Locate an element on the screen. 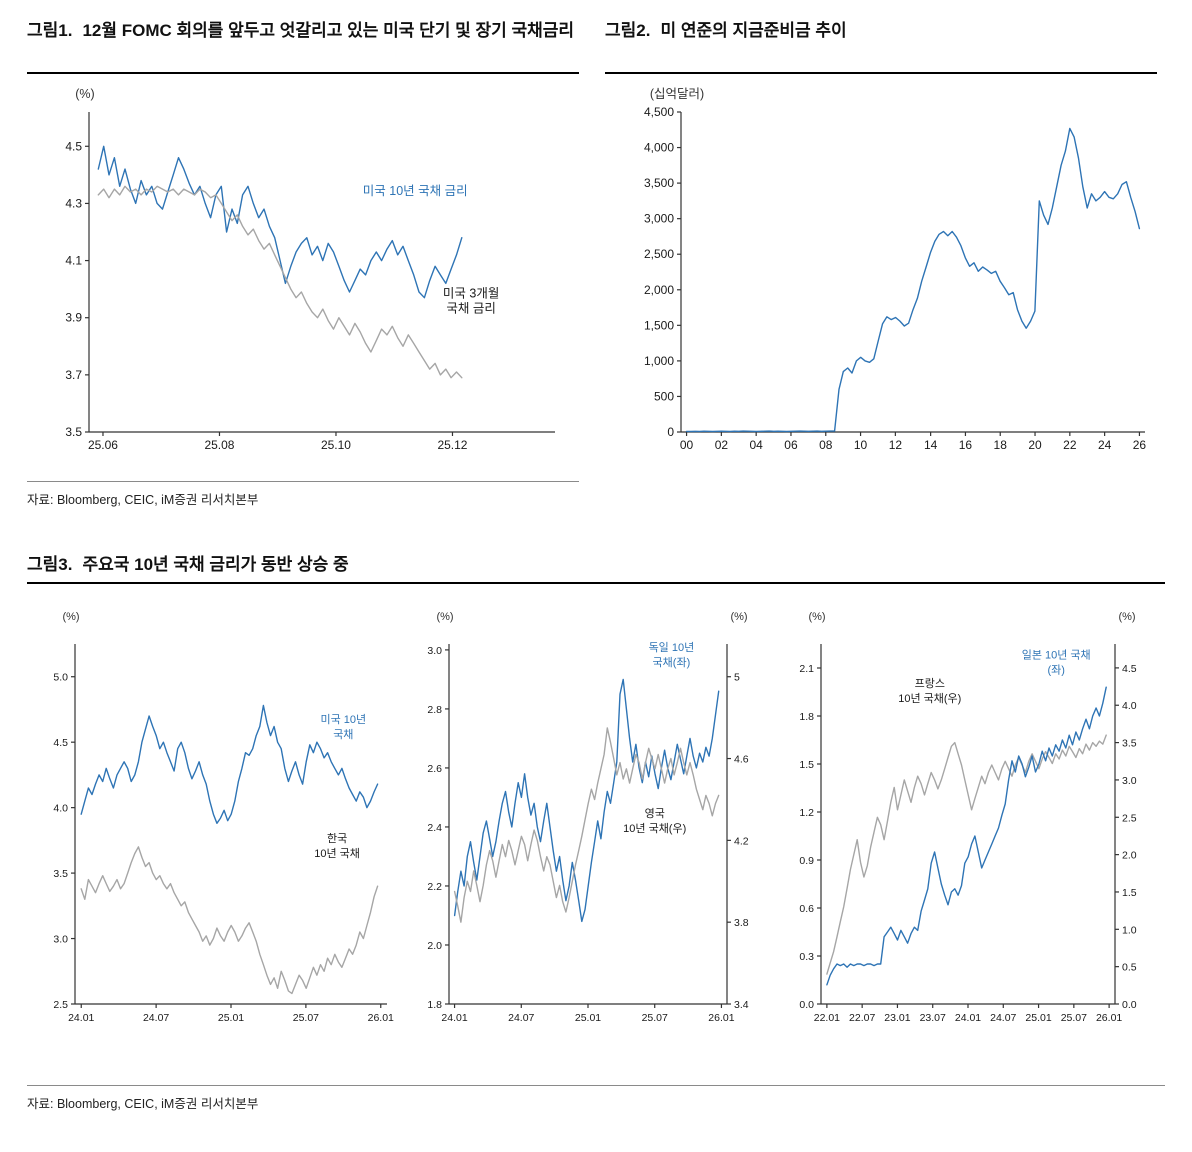  svg-text: 0 is located at coordinates (670, 432).